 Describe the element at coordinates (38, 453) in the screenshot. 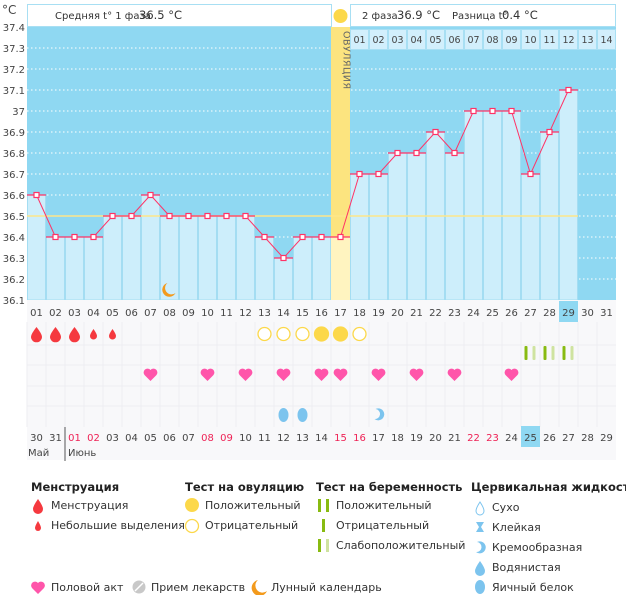

I see `month-label: Май` at that location.